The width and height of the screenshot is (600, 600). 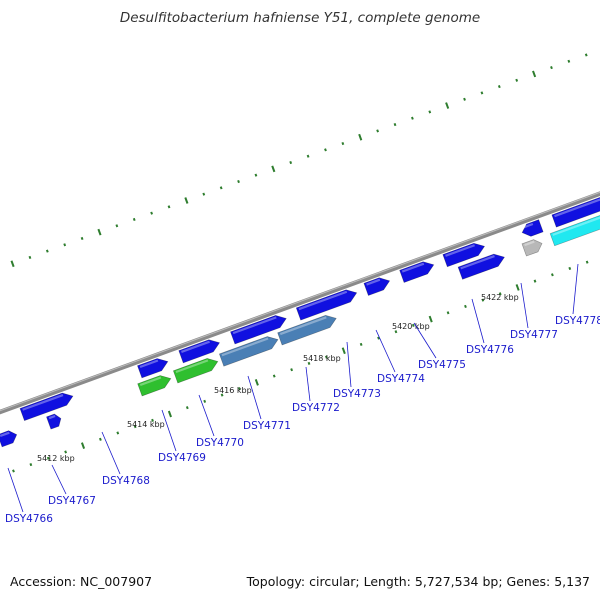 What do you see at coordinates (316, 408) in the screenshot?
I see `gene-label-dsy4772: DSY4772` at bounding box center [316, 408].